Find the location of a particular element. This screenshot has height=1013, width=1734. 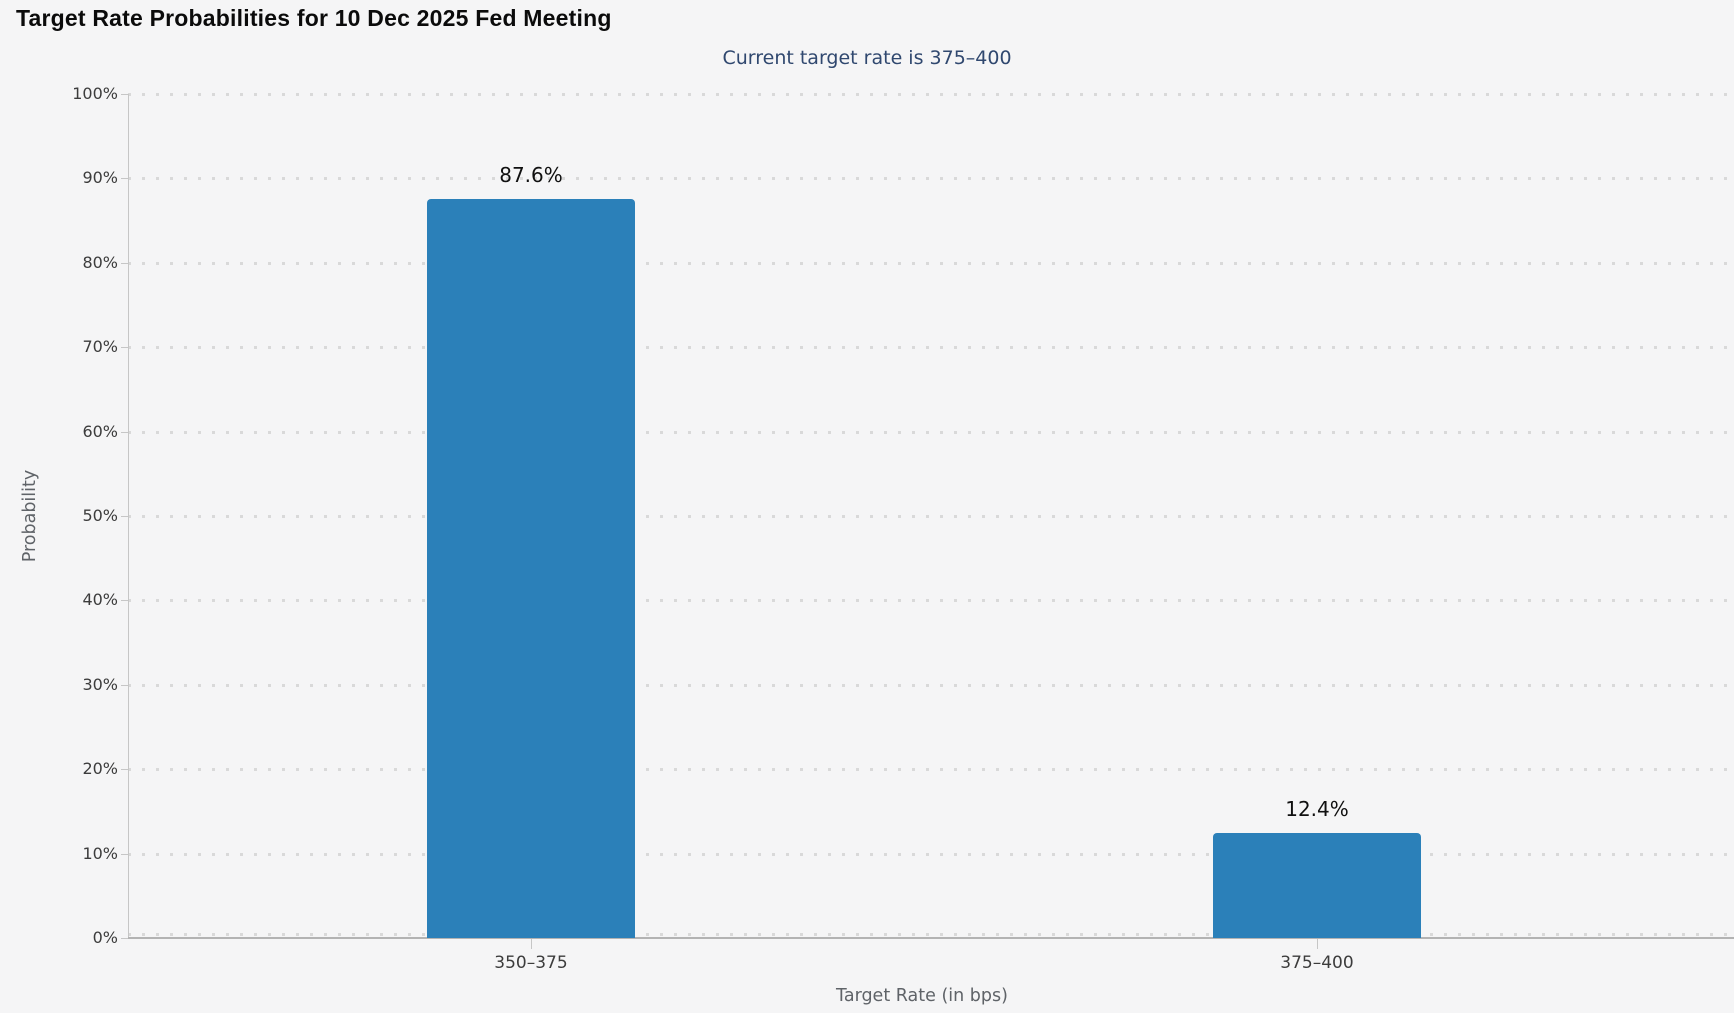

bar-value-label: 87.6% is located at coordinates (531, 174).